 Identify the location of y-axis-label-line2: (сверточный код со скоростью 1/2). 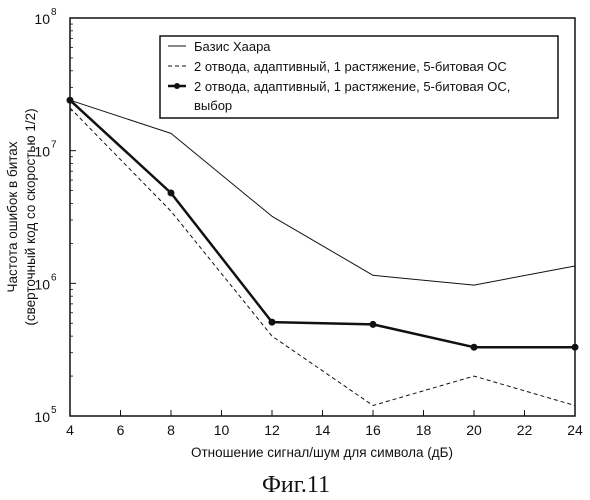
(30, 216).